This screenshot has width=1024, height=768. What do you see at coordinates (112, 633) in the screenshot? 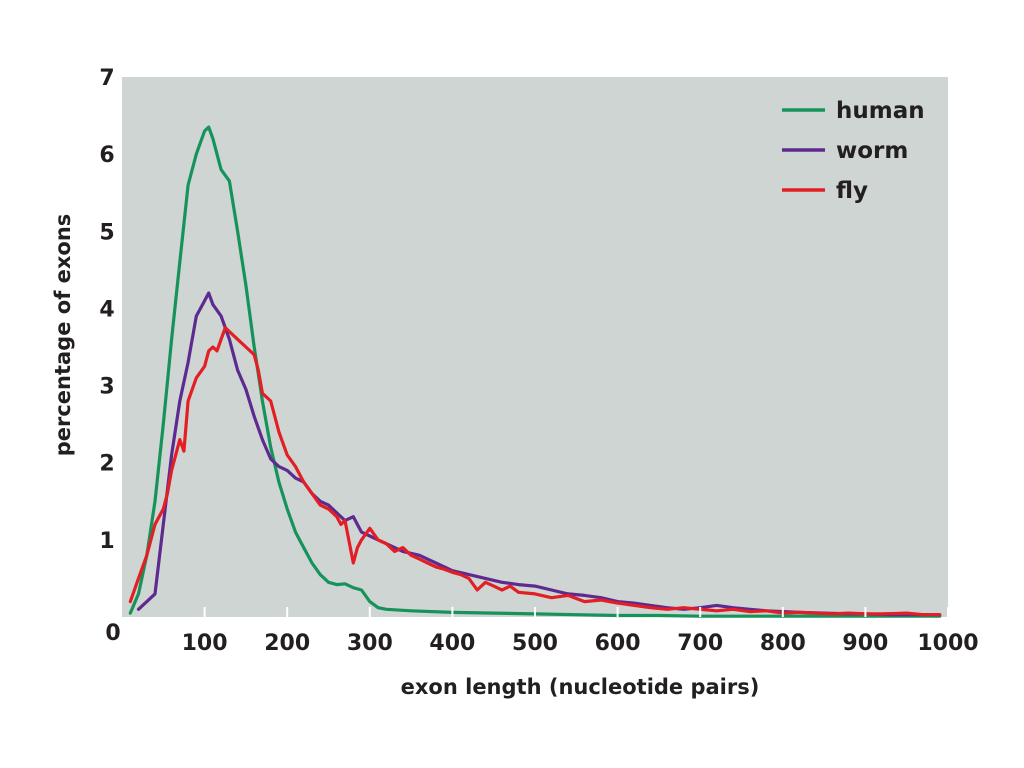
I see `y-tick-label: 0` at bounding box center [112, 633].